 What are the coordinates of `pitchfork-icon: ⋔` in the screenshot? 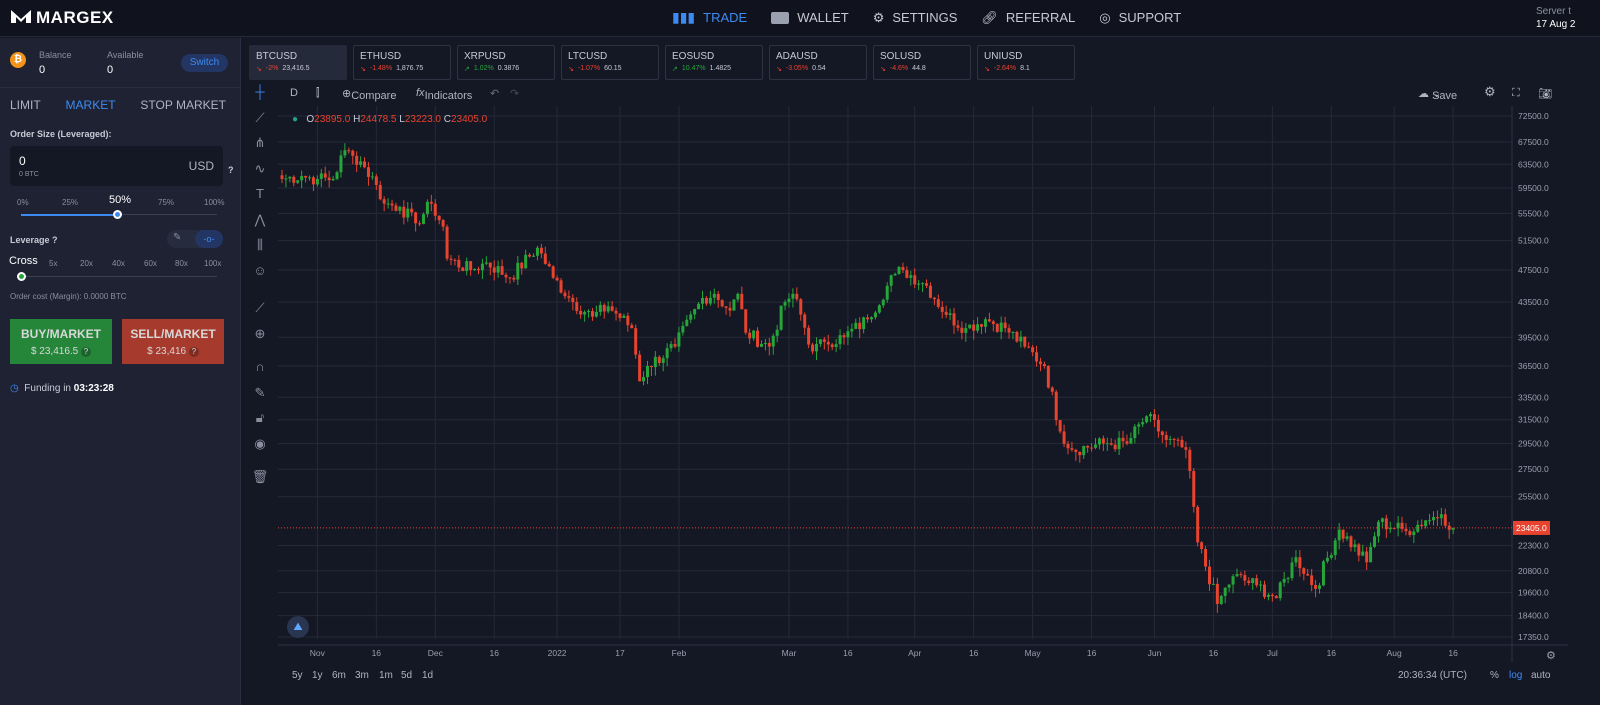 It's located at (260, 142).